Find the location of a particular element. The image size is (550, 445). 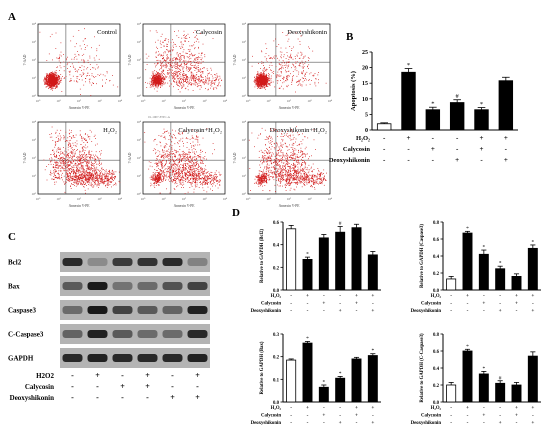

flow-ylabel: 7-AAD is located at coordinates (130, 59).